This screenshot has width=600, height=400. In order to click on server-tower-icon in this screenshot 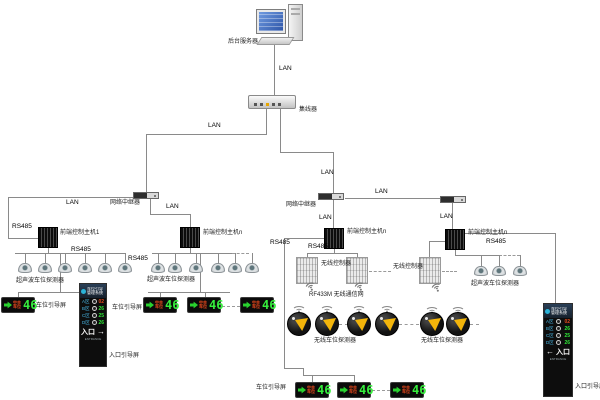, I will do `click(295, 22)`.